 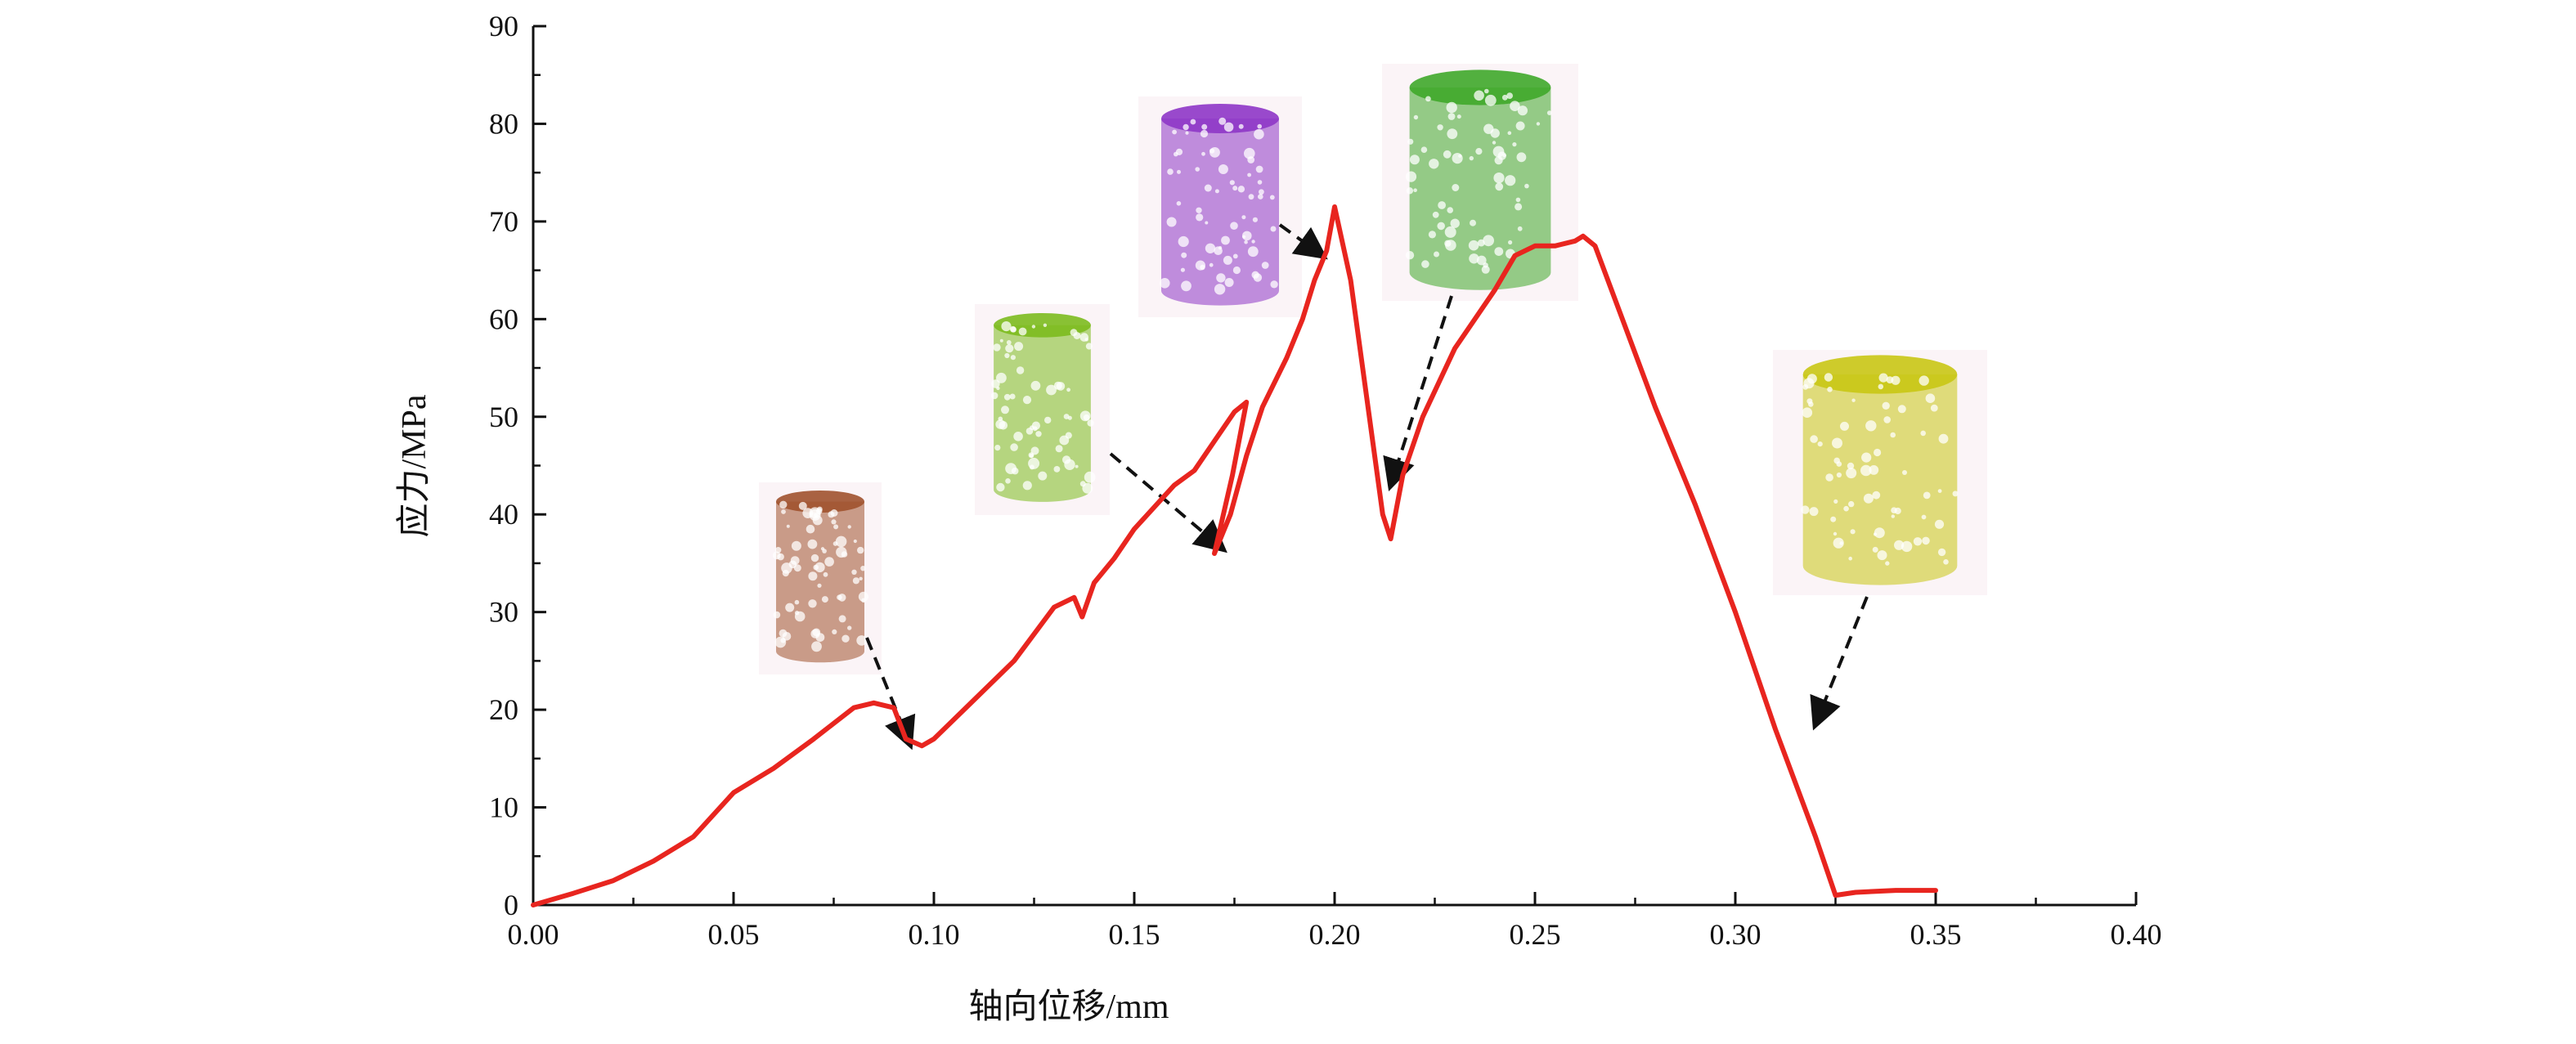 What do you see at coordinates (511, 905) in the screenshot?
I see `y-tick-label: 0` at bounding box center [511, 905].